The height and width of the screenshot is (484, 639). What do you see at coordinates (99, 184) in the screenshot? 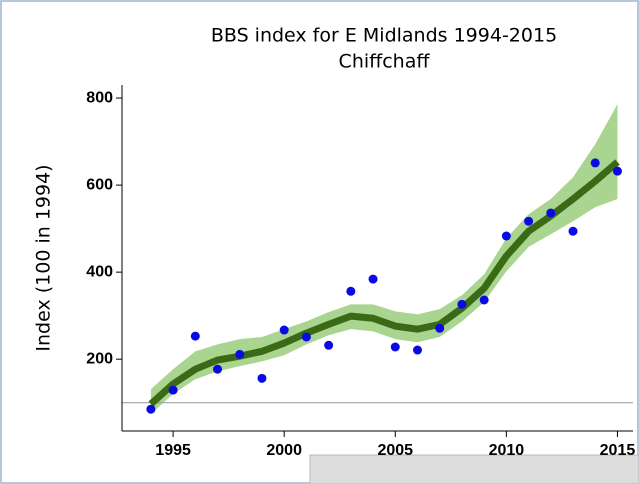
I see `y-tick-label: 600` at bounding box center [99, 184].